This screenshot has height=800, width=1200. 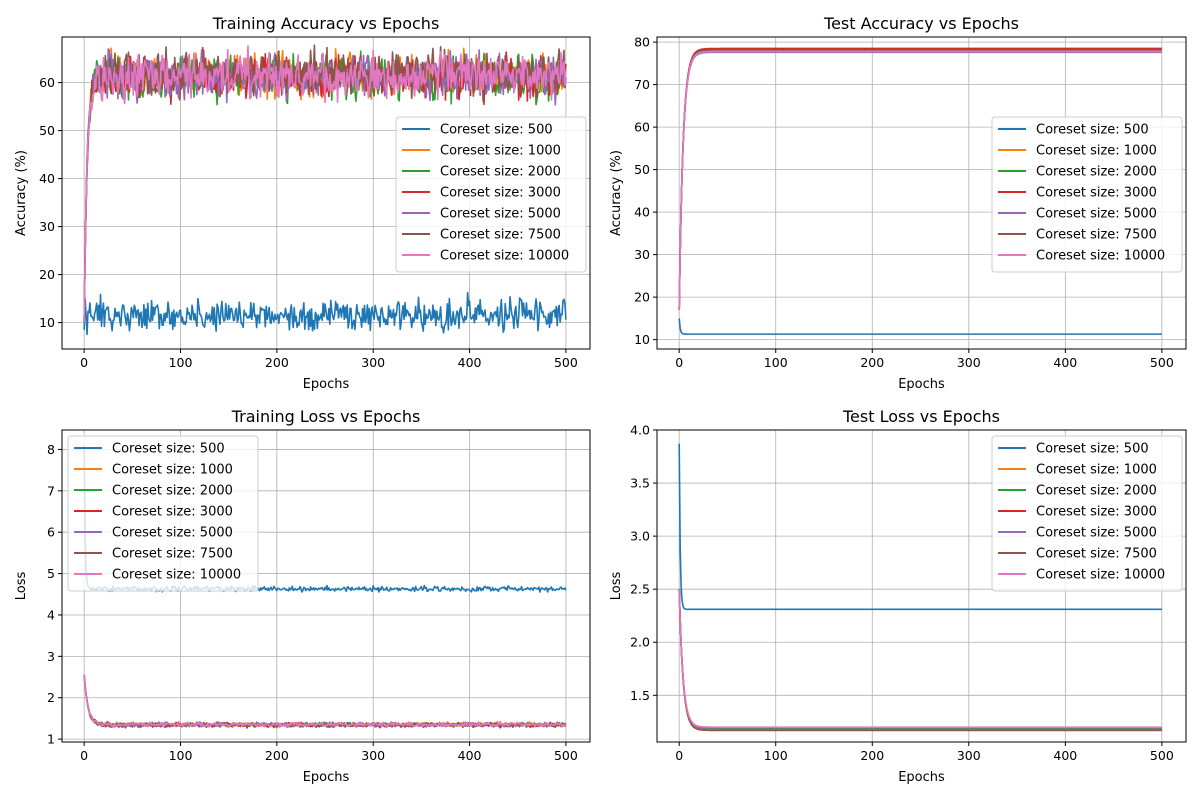 What do you see at coordinates (640, 536) in the screenshot?
I see `y-tick-label: 3.0` at bounding box center [640, 536].